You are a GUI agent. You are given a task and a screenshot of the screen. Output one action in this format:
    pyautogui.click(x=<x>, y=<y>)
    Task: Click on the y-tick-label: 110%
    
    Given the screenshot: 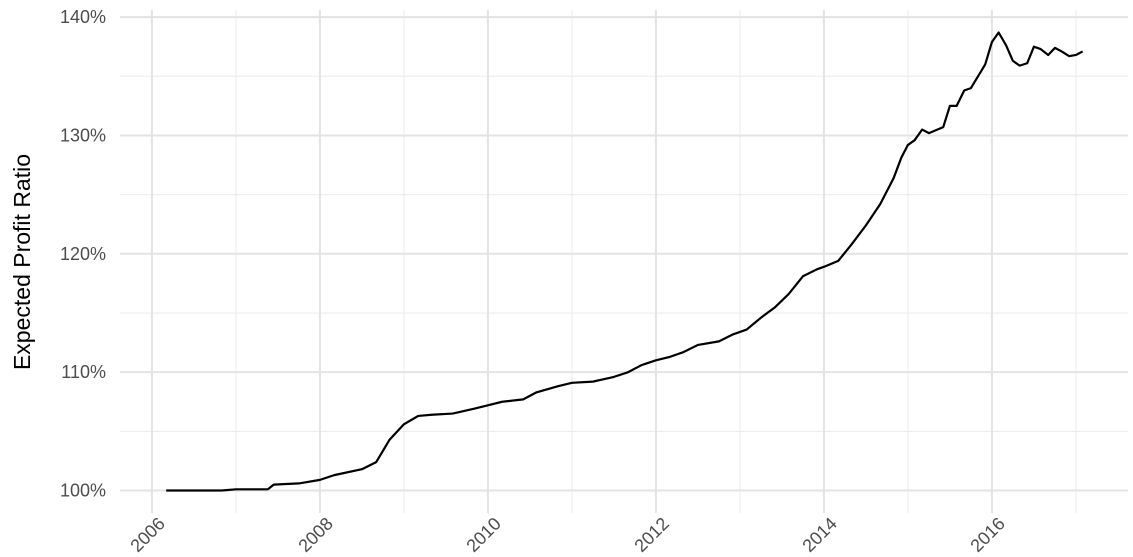 What is the action you would take?
    pyautogui.click(x=83, y=372)
    